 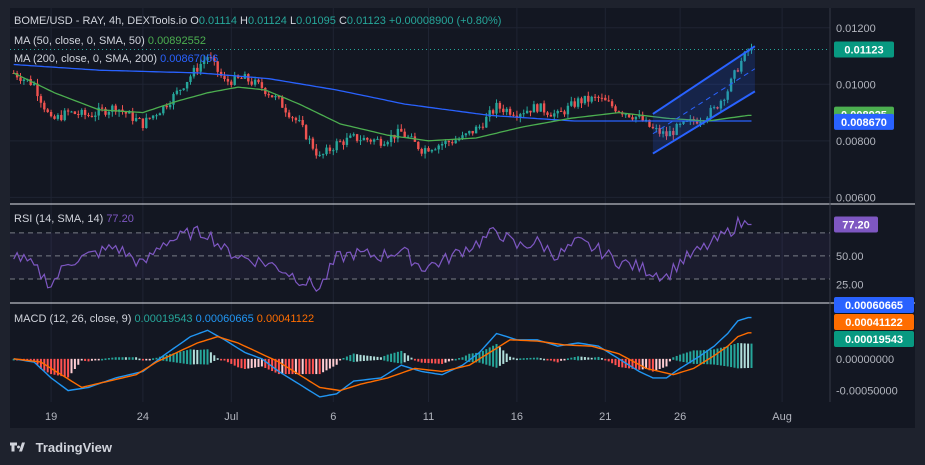 What do you see at coordinates (60, 219) in the screenshot?
I see `legend-rsi-label: RSI (14, SMA, 14)` at bounding box center [60, 219].